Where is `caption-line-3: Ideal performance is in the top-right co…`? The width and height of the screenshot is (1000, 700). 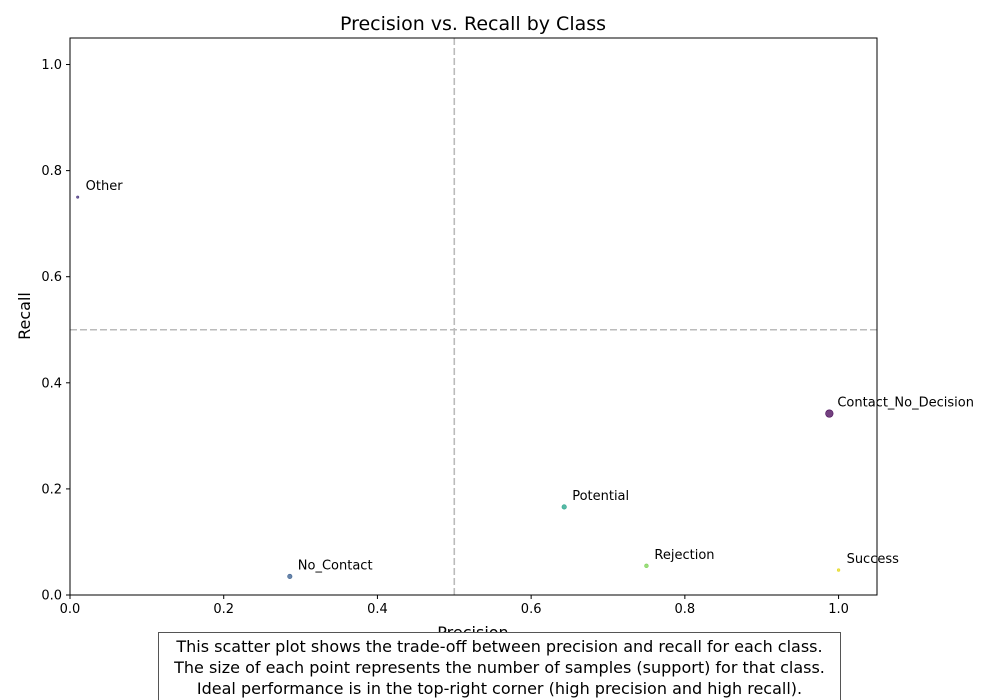 caption-line-3: Ideal performance is in the top-right co… is located at coordinates (499, 688).